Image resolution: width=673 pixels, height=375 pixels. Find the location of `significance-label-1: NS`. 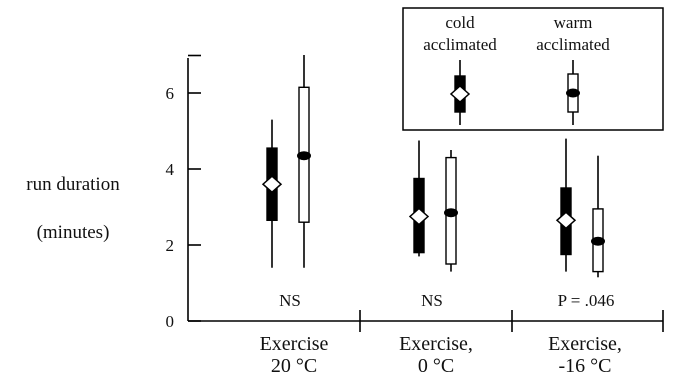

significance-label-1: NS is located at coordinates (290, 300).